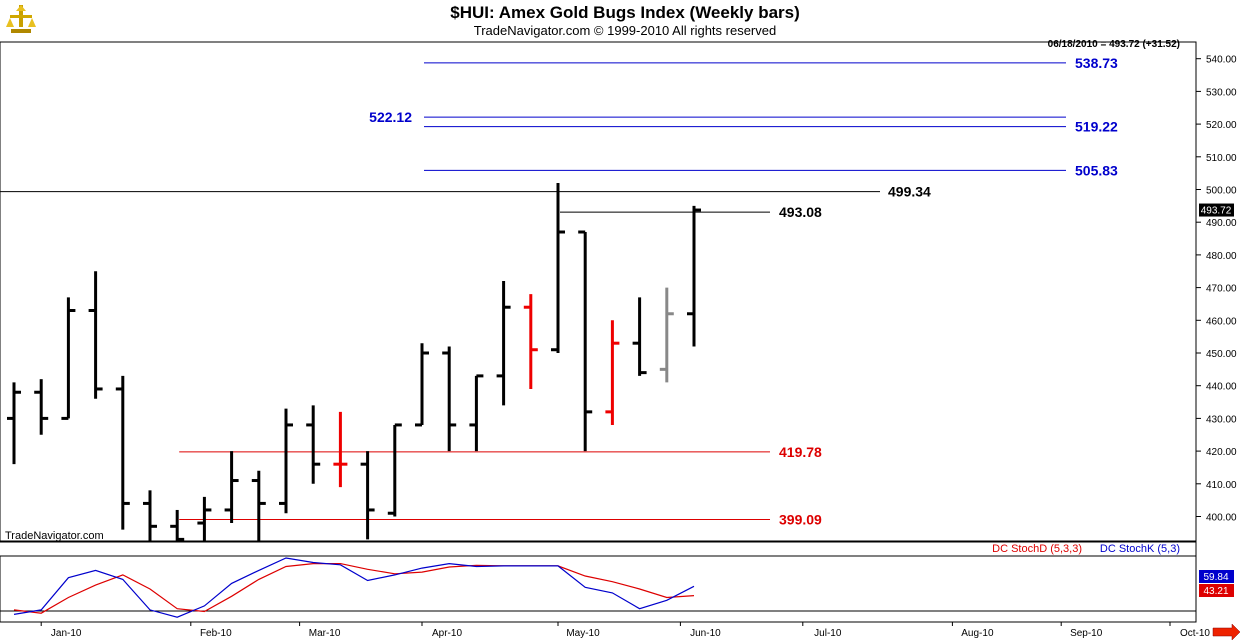 Image resolution: width=1250 pixels, height=643 pixels. What do you see at coordinates (1221, 419) in the screenshot?
I see `y-tick-label: 430.00` at bounding box center [1221, 419].